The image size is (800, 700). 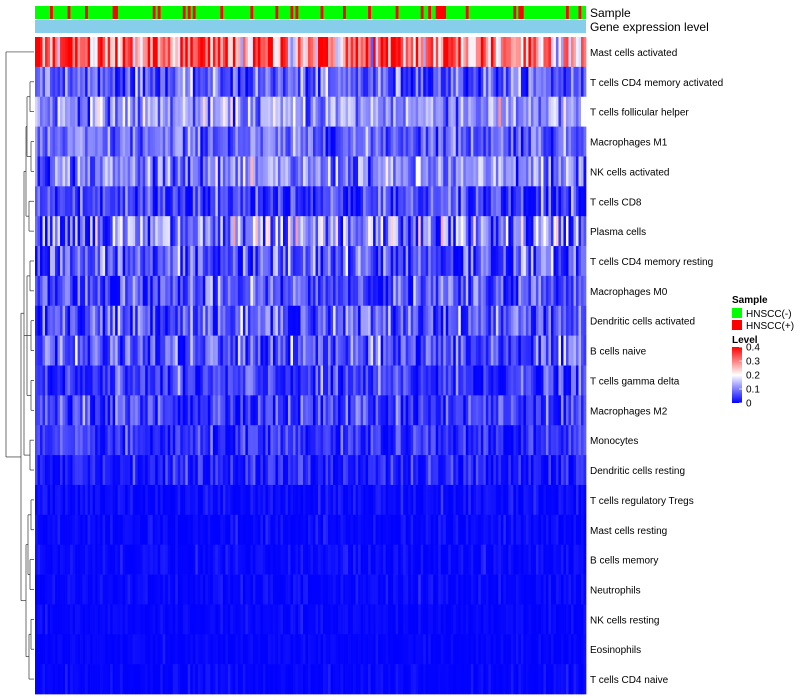 I want to click on row-label: Mast cells activated, so click(x=633, y=53).